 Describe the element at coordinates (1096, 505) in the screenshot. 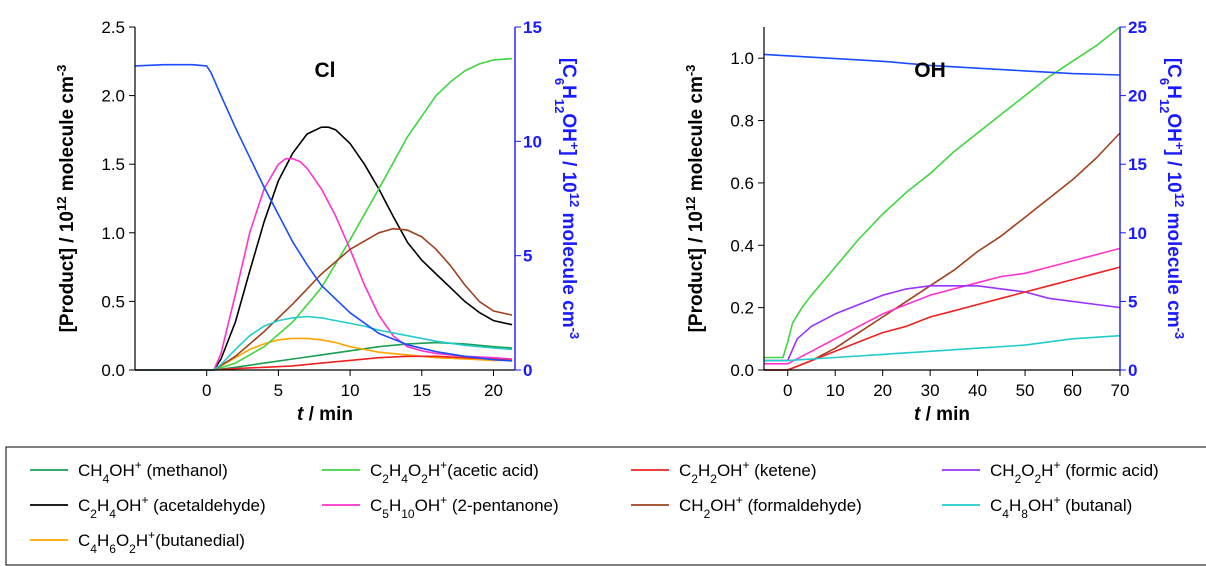

I see `legend-text-part: (butanal)` at that location.